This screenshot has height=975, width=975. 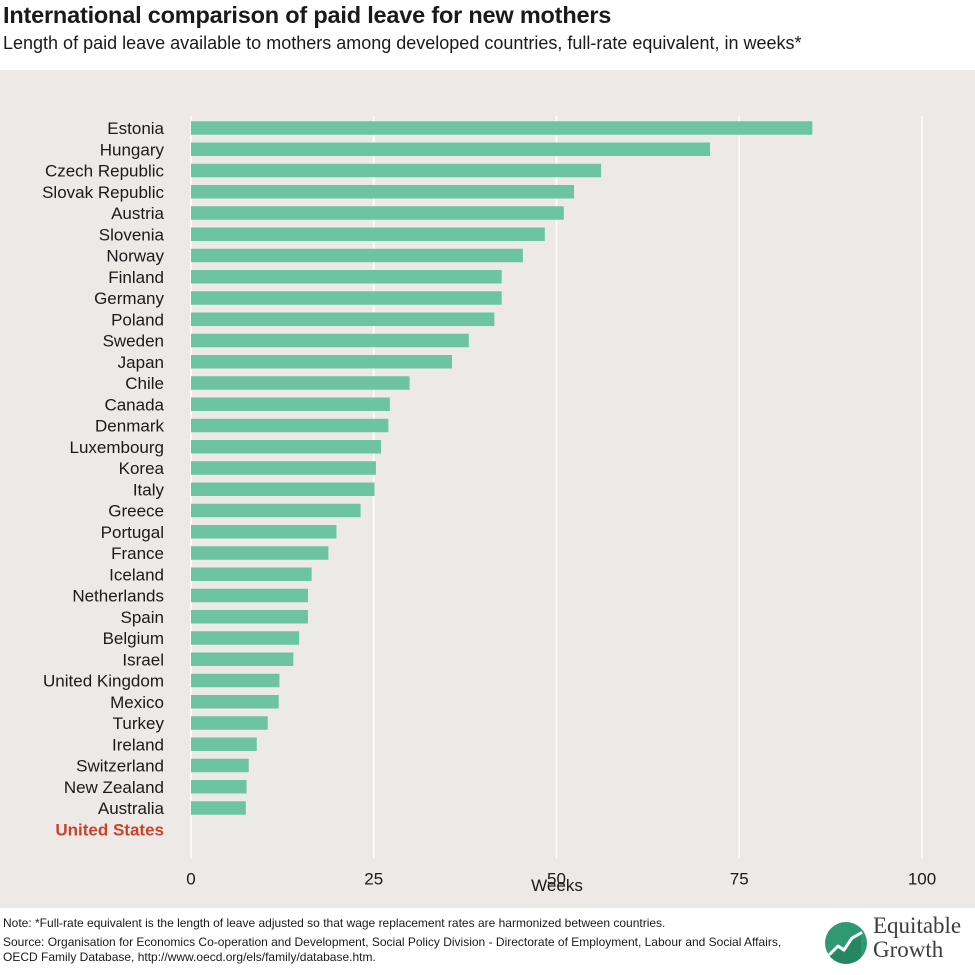 I want to click on category-label: Switzerland, so click(x=120, y=766).